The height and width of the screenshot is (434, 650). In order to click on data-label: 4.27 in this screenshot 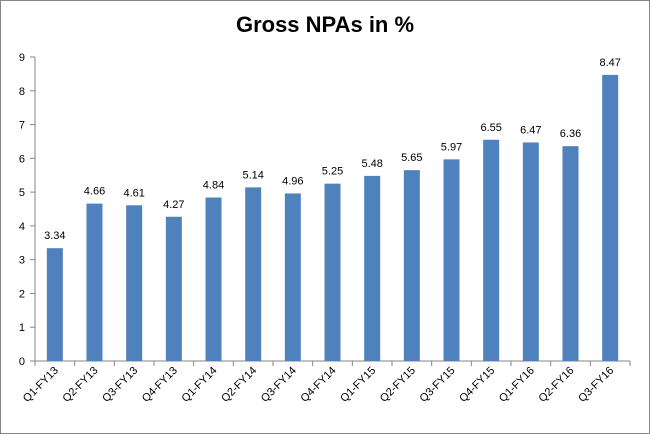, I will do `click(173, 205)`.